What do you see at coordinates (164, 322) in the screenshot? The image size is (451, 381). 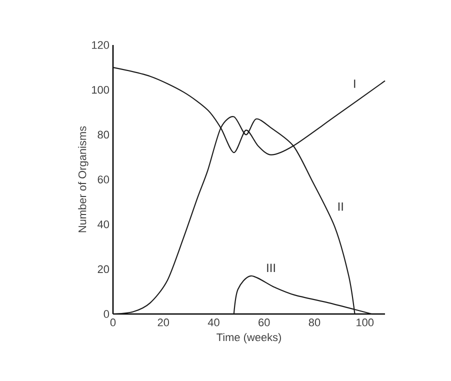 I see `x-tick-label: 20` at bounding box center [164, 322].